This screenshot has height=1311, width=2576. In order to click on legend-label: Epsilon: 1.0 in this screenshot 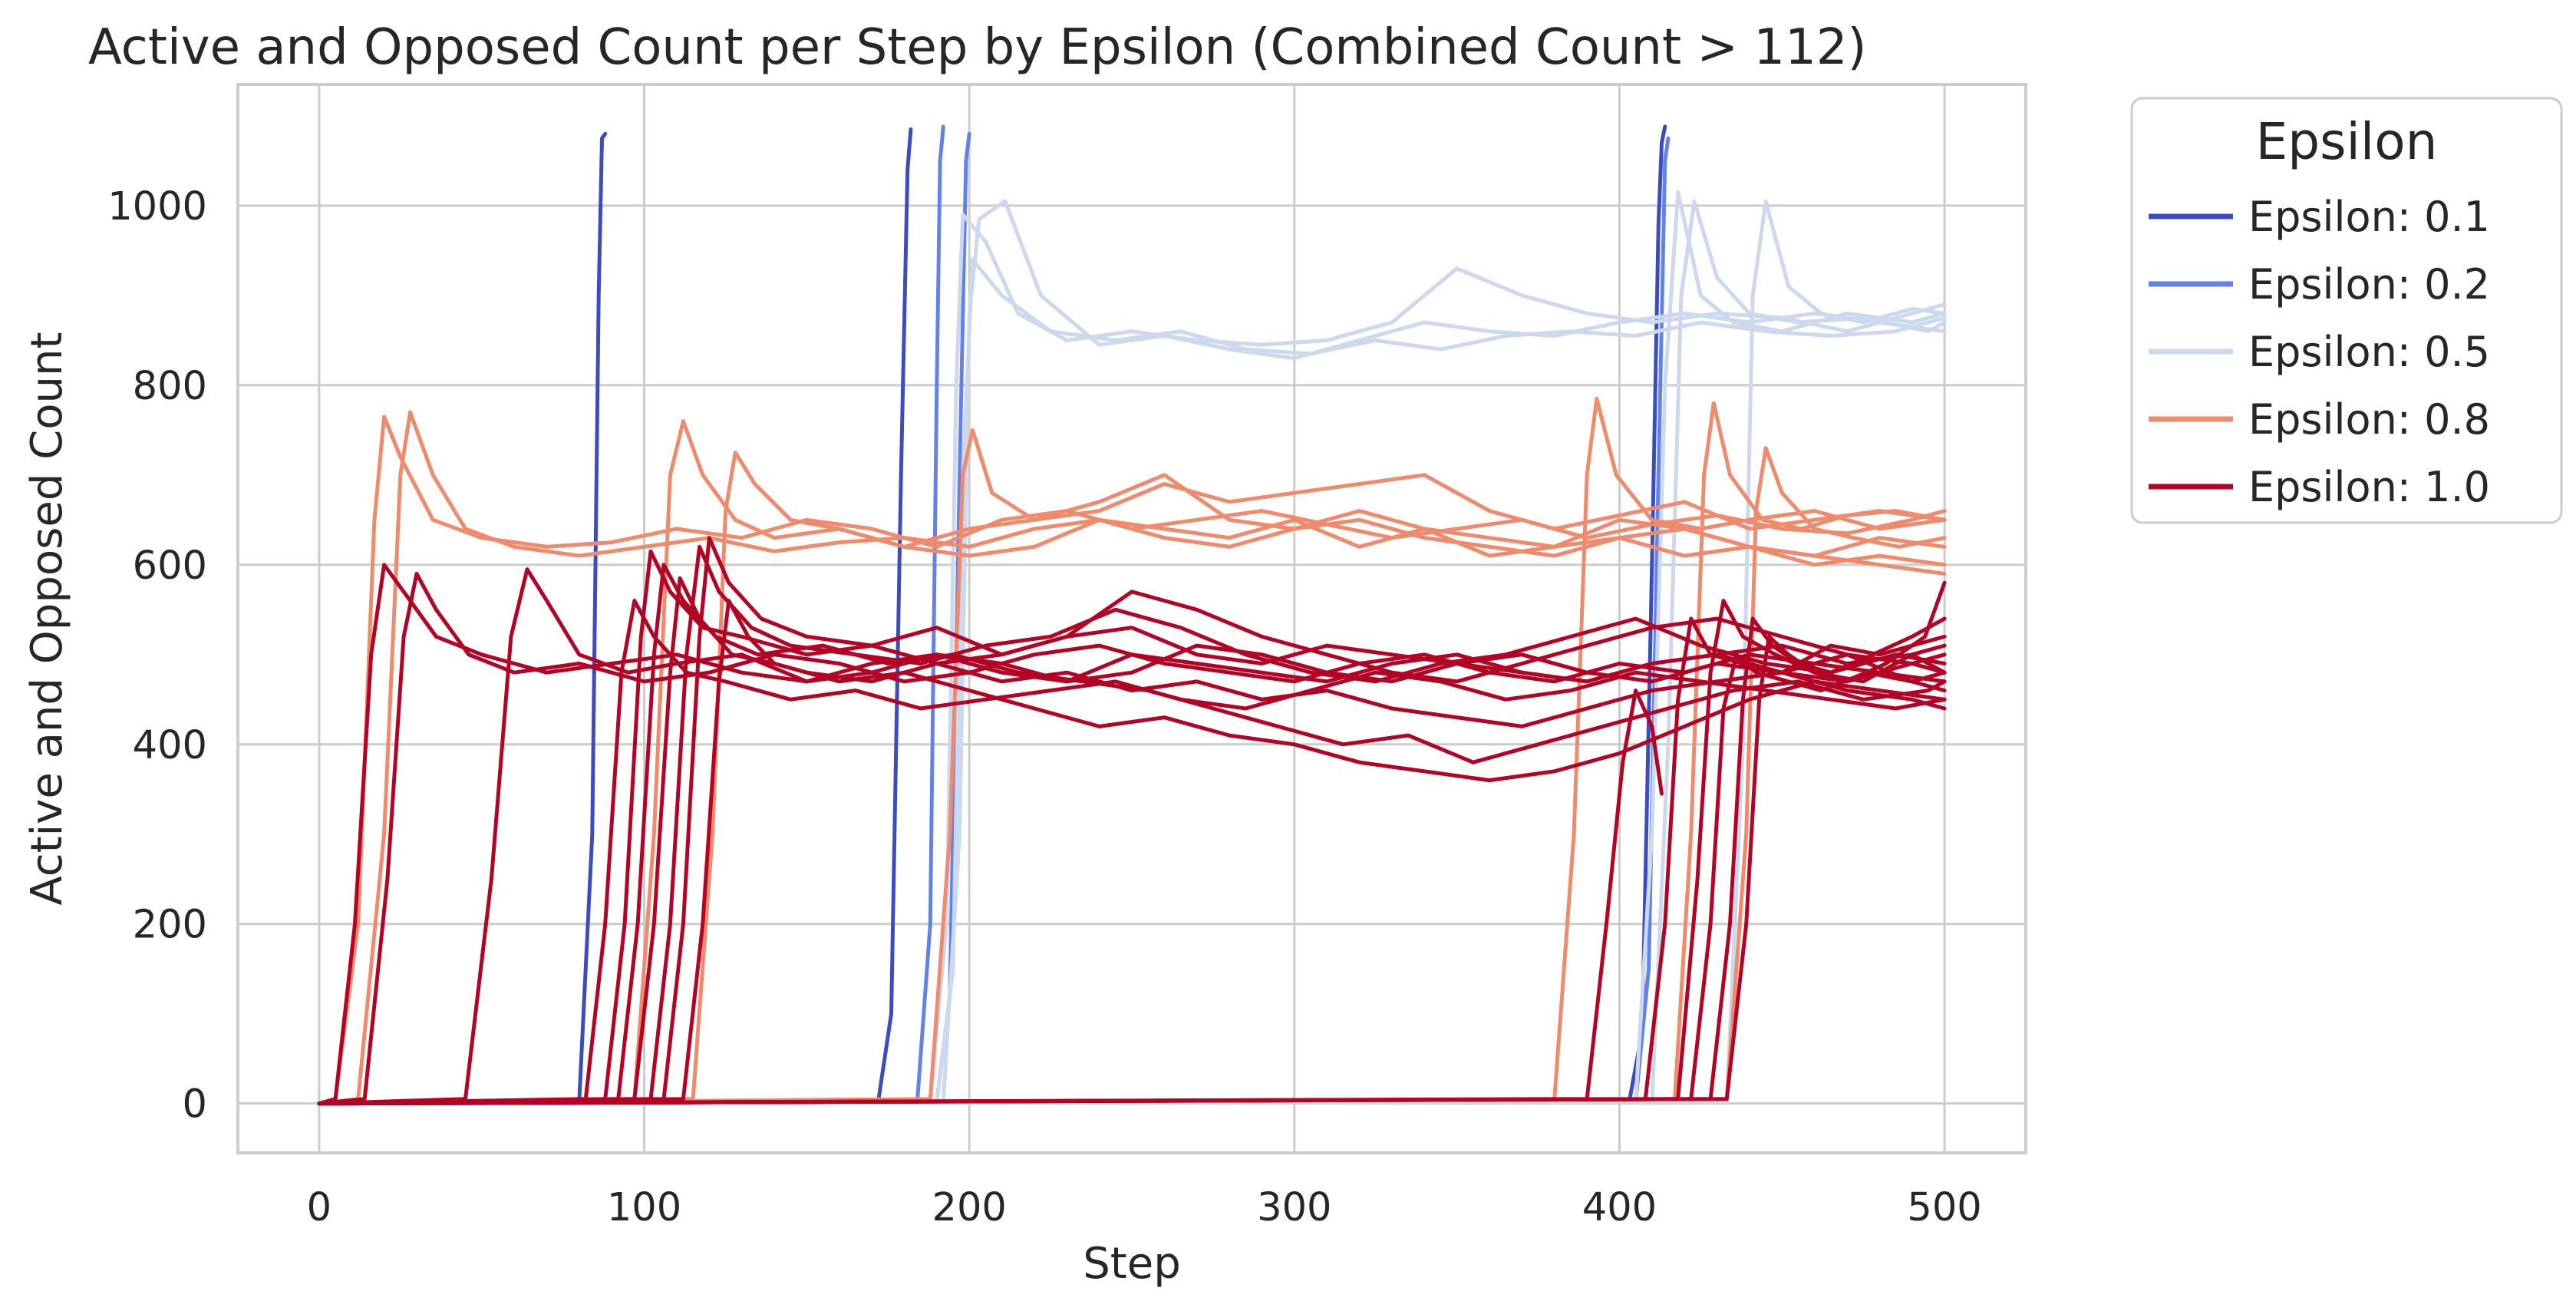, I will do `click(2369, 487)`.